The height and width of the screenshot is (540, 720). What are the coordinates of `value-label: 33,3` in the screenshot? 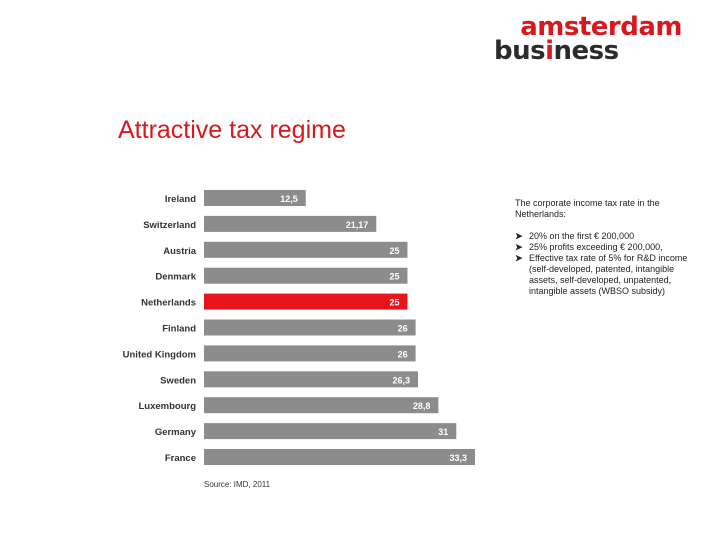 It's located at (458, 458).